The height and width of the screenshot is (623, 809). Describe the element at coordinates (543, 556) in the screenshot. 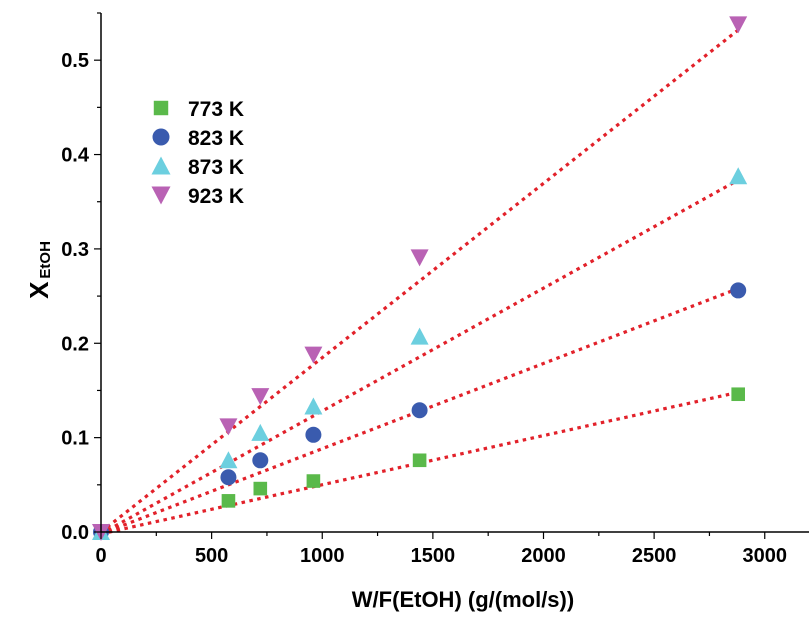

I see `x-tick-label: 2000` at that location.